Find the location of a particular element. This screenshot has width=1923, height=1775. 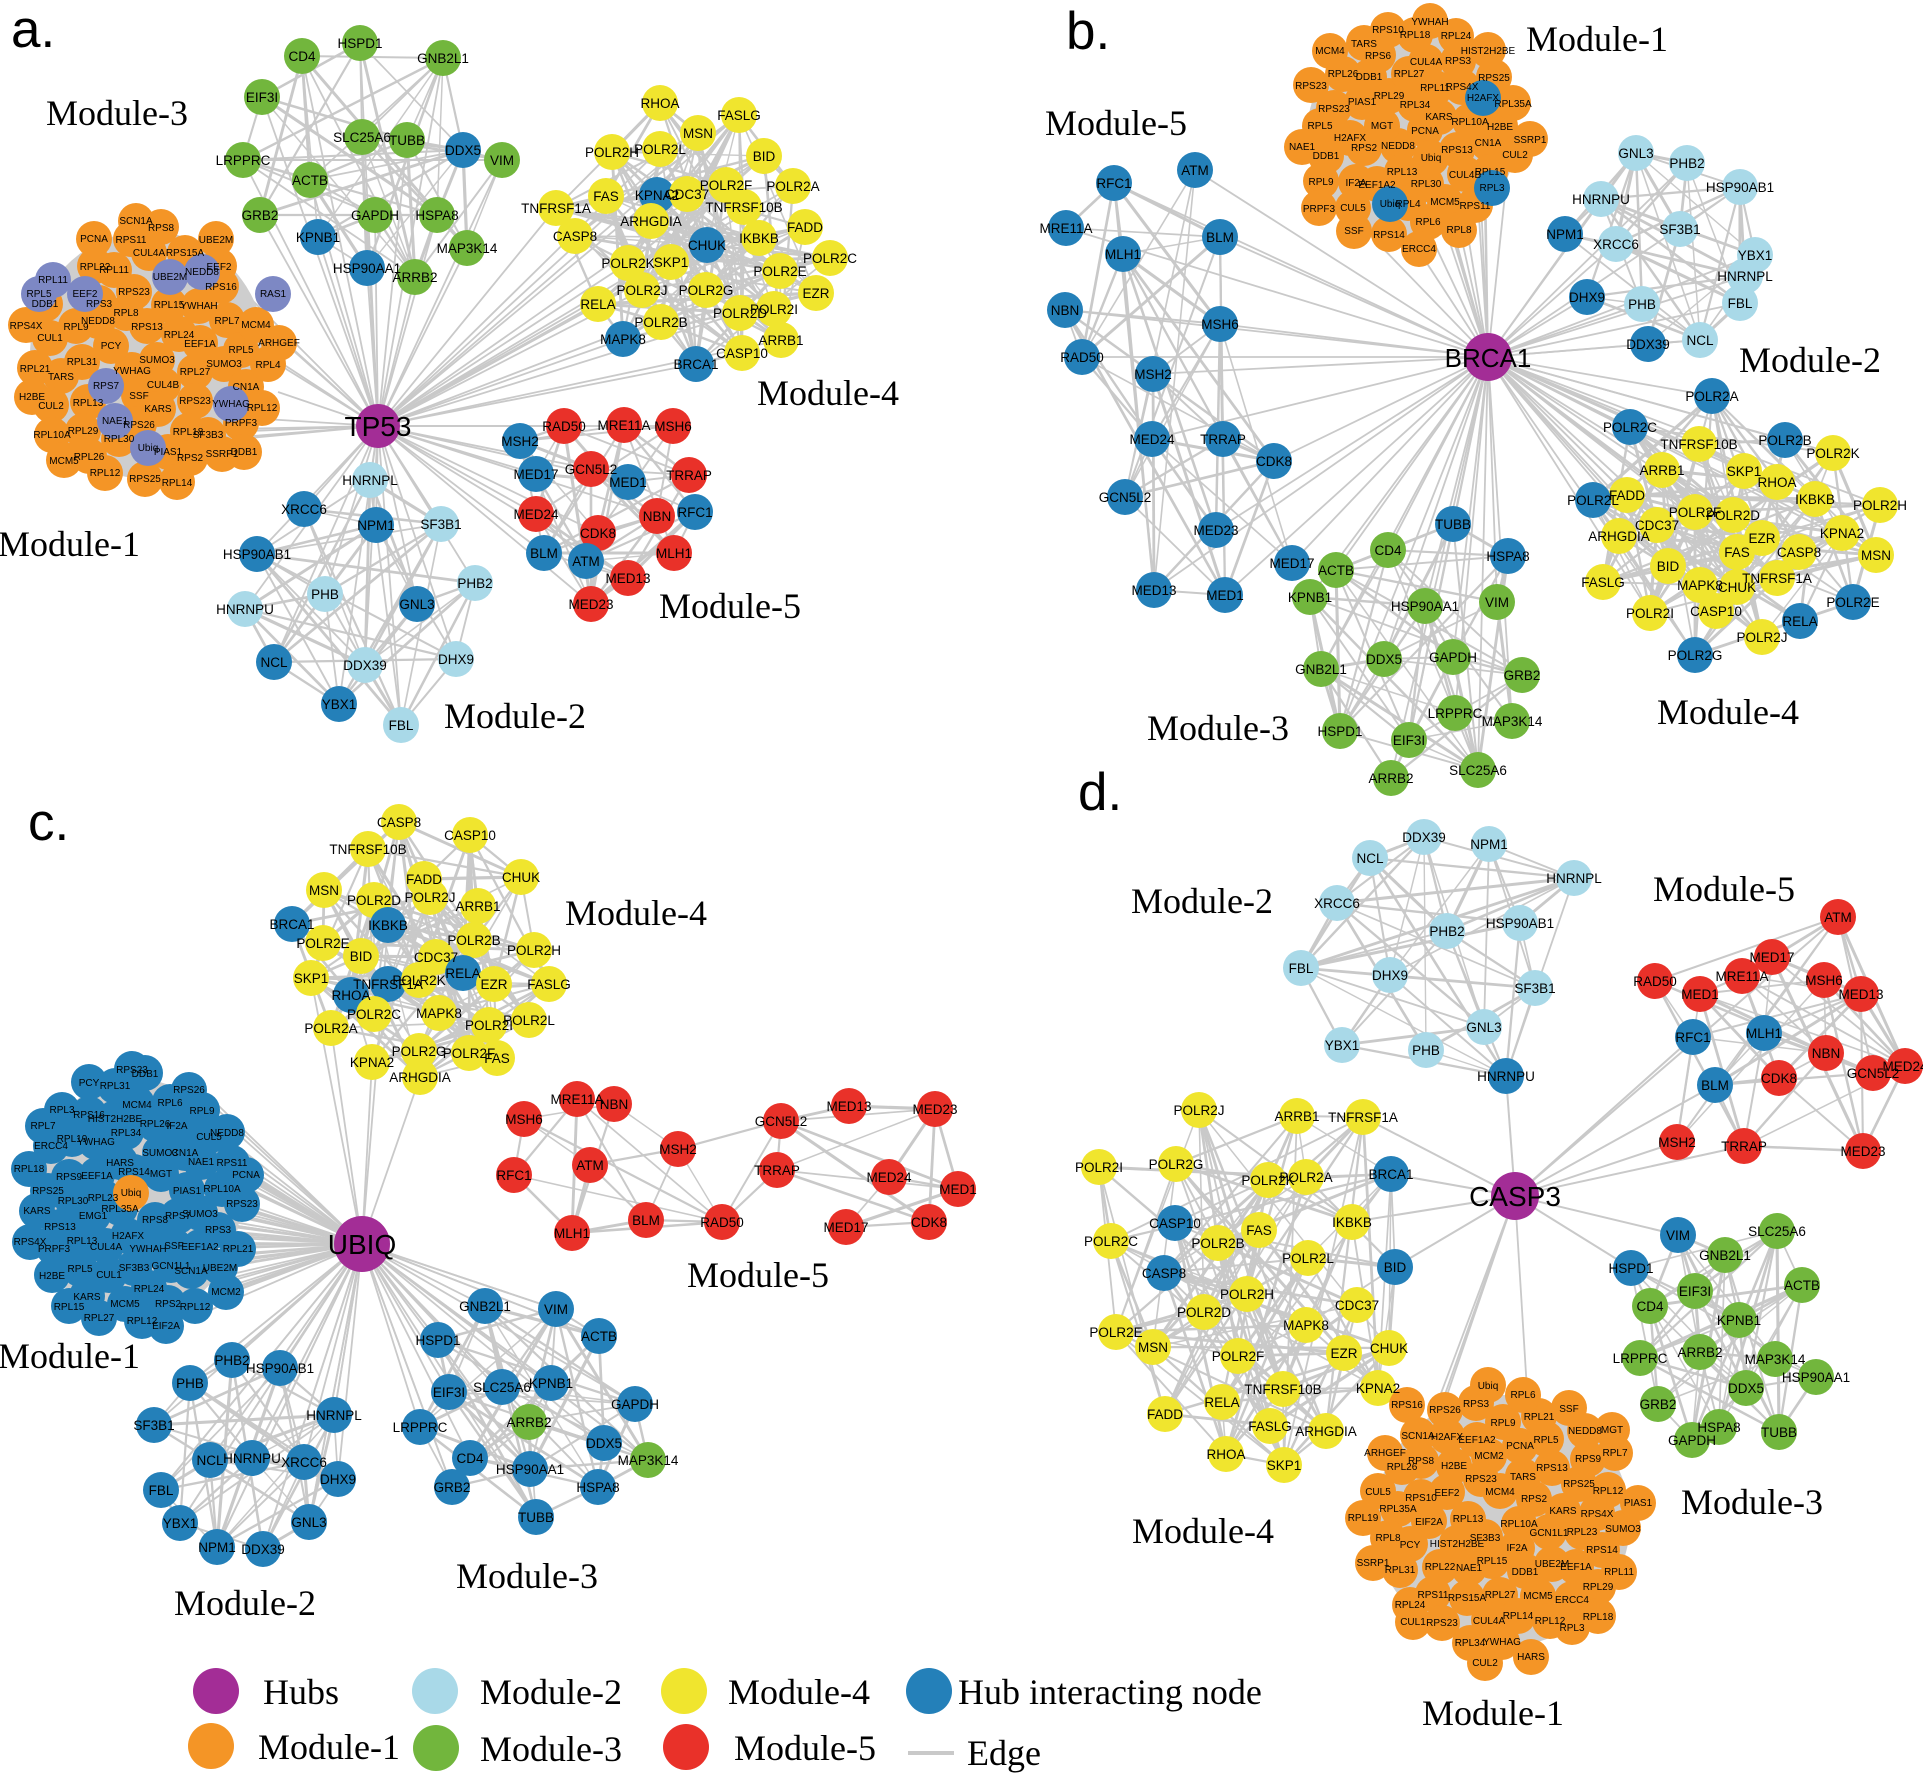

svg-text: BRCA1 is located at coordinates (291, 924).